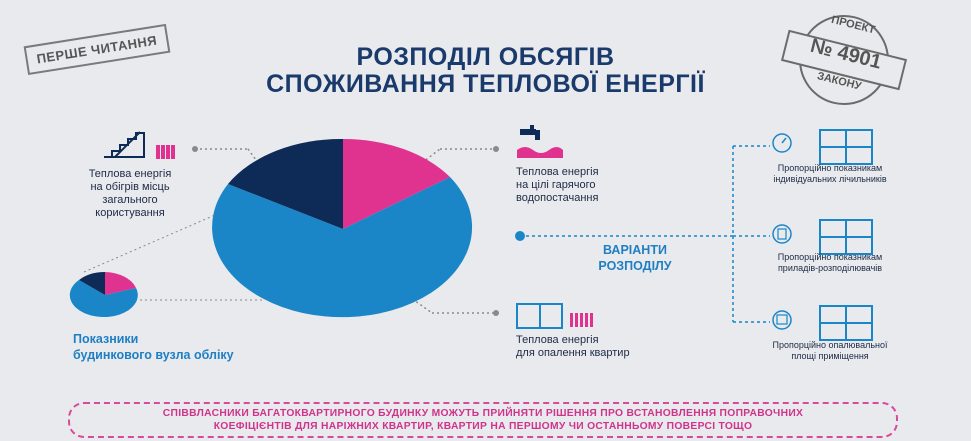  I want to click on distributor-icon, so click(782, 234).